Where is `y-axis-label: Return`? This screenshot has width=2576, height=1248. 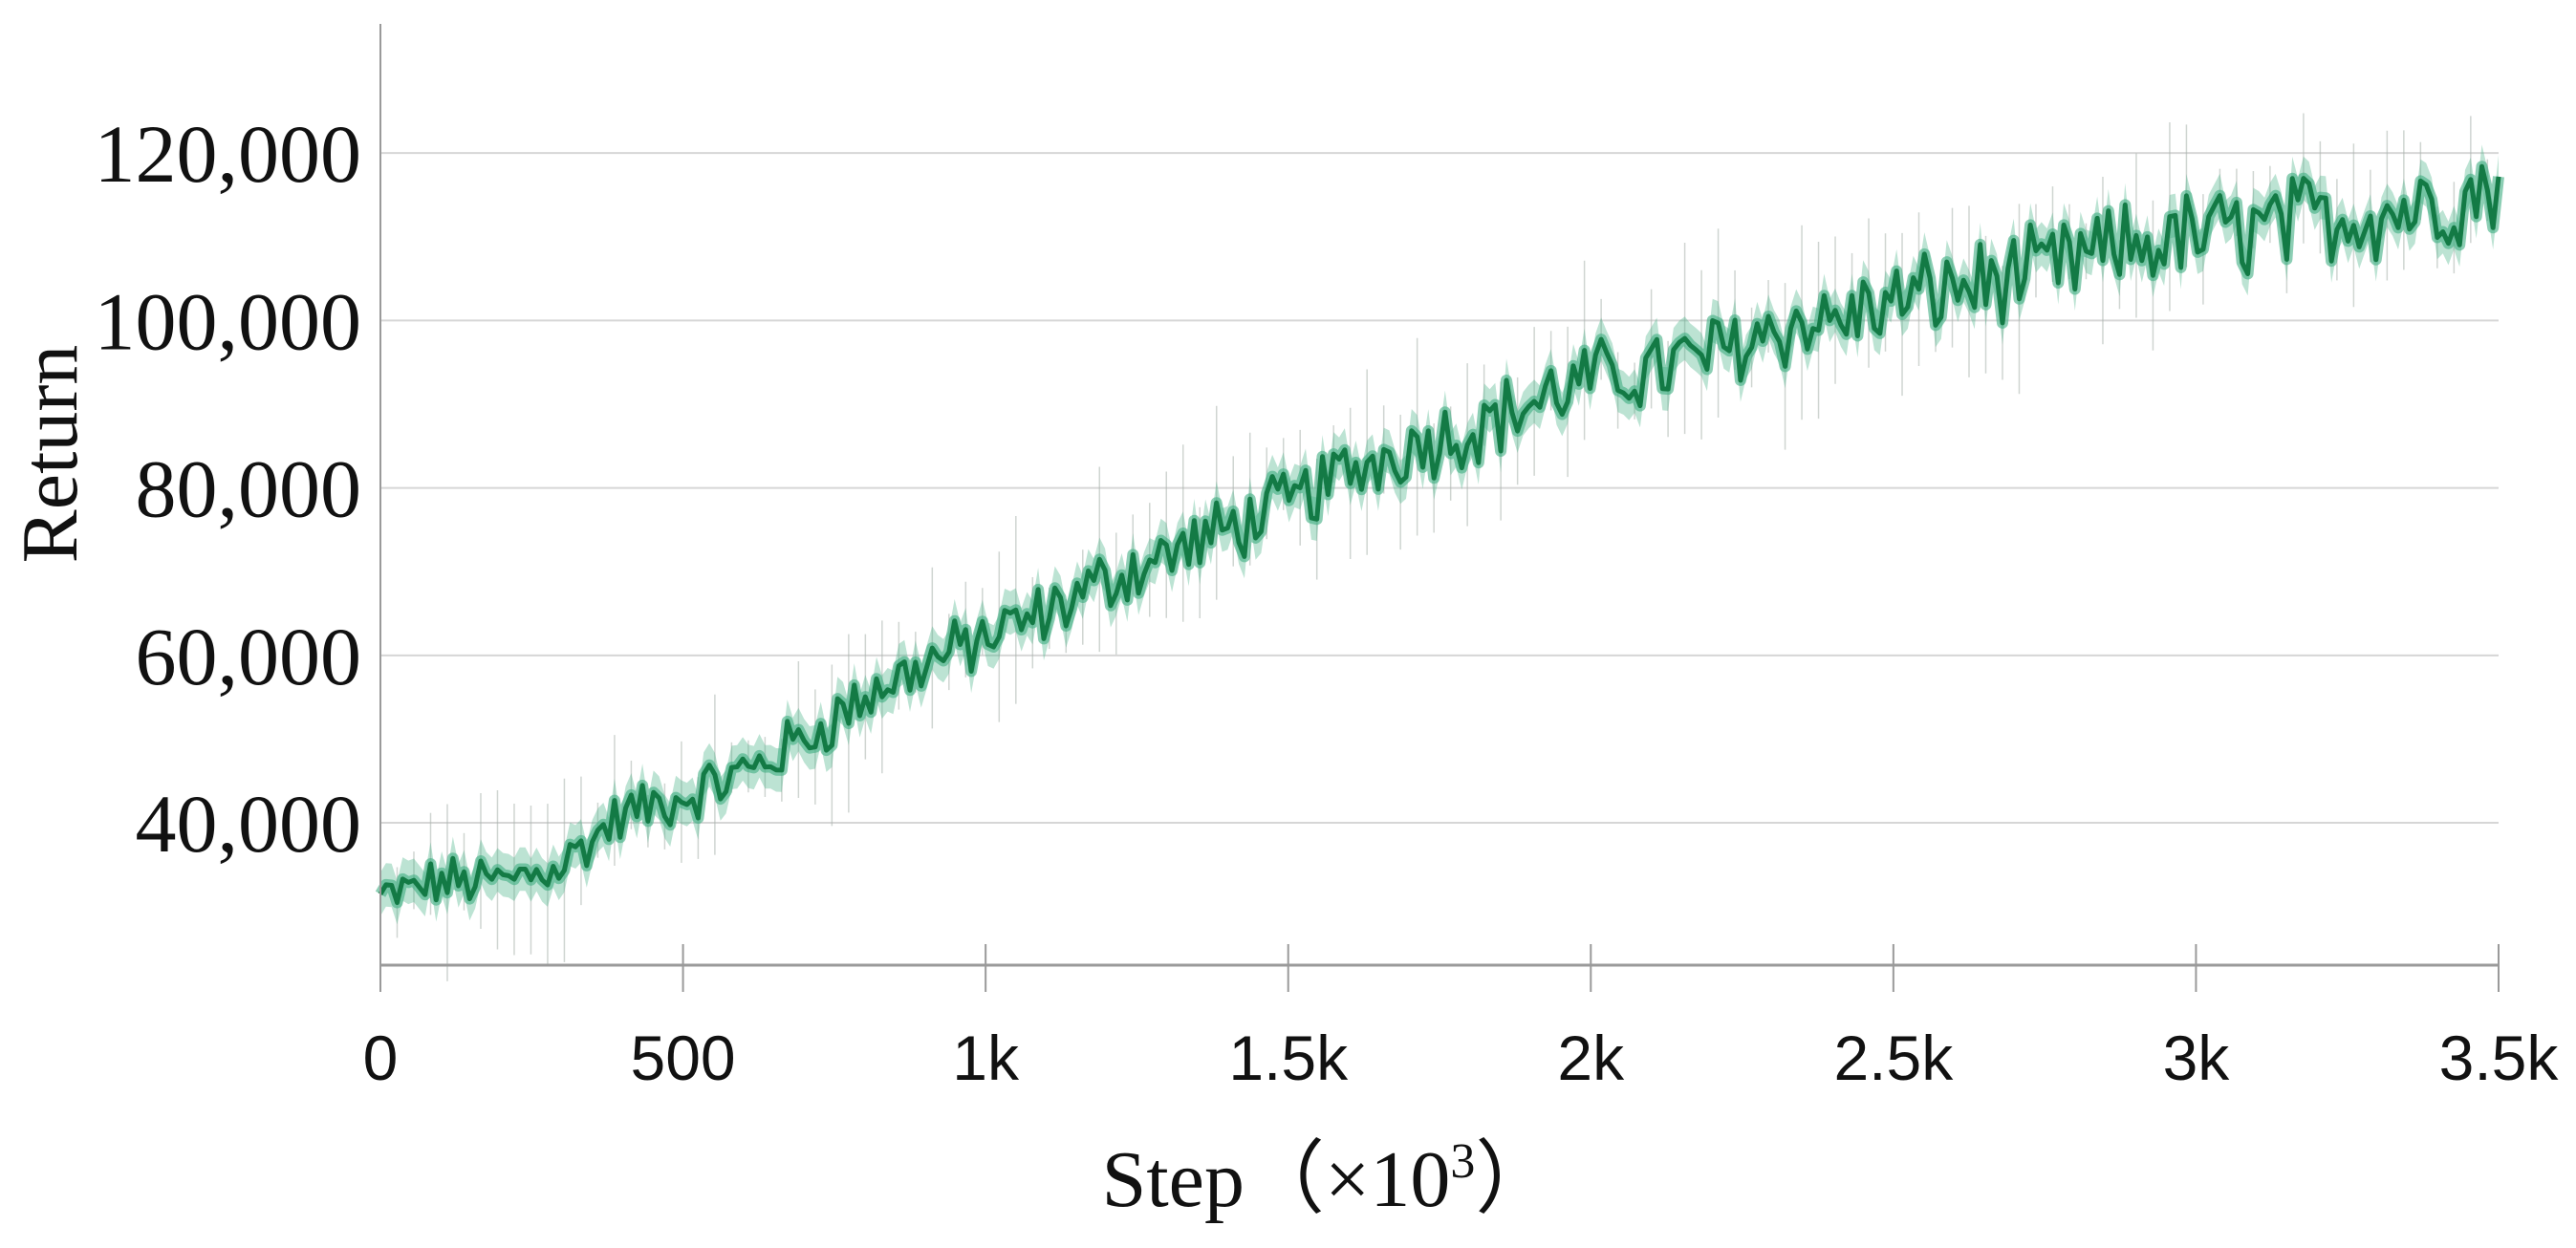 y-axis-label: Return is located at coordinates (50, 455).